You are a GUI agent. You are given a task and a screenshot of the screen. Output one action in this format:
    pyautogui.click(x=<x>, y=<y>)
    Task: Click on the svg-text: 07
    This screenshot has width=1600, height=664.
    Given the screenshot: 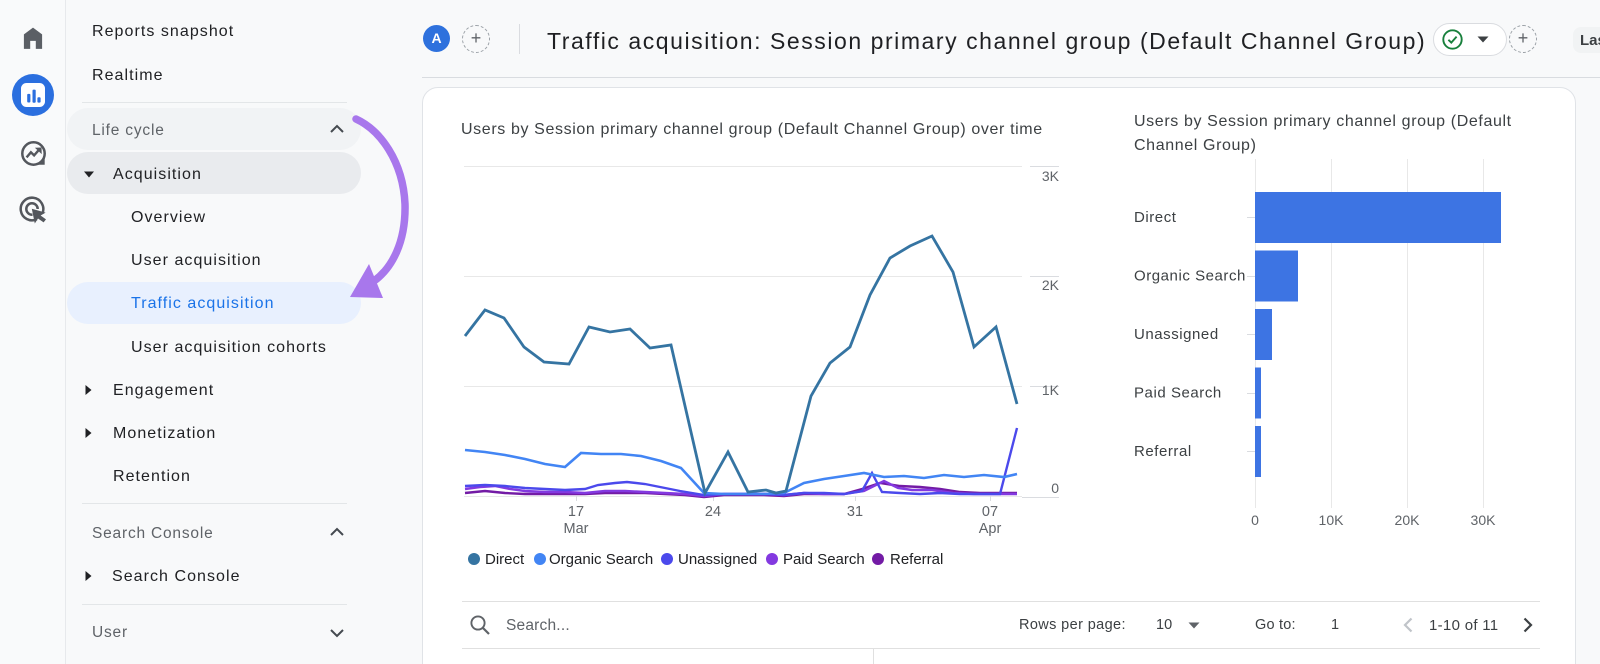 What is the action you would take?
    pyautogui.click(x=990, y=512)
    